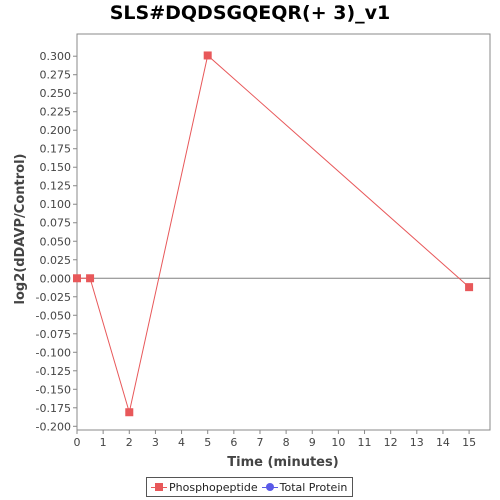 This screenshot has height=500, width=500. What do you see at coordinates (56, 56) in the screenshot?
I see `y-tick-label: 0.300` at bounding box center [56, 56].